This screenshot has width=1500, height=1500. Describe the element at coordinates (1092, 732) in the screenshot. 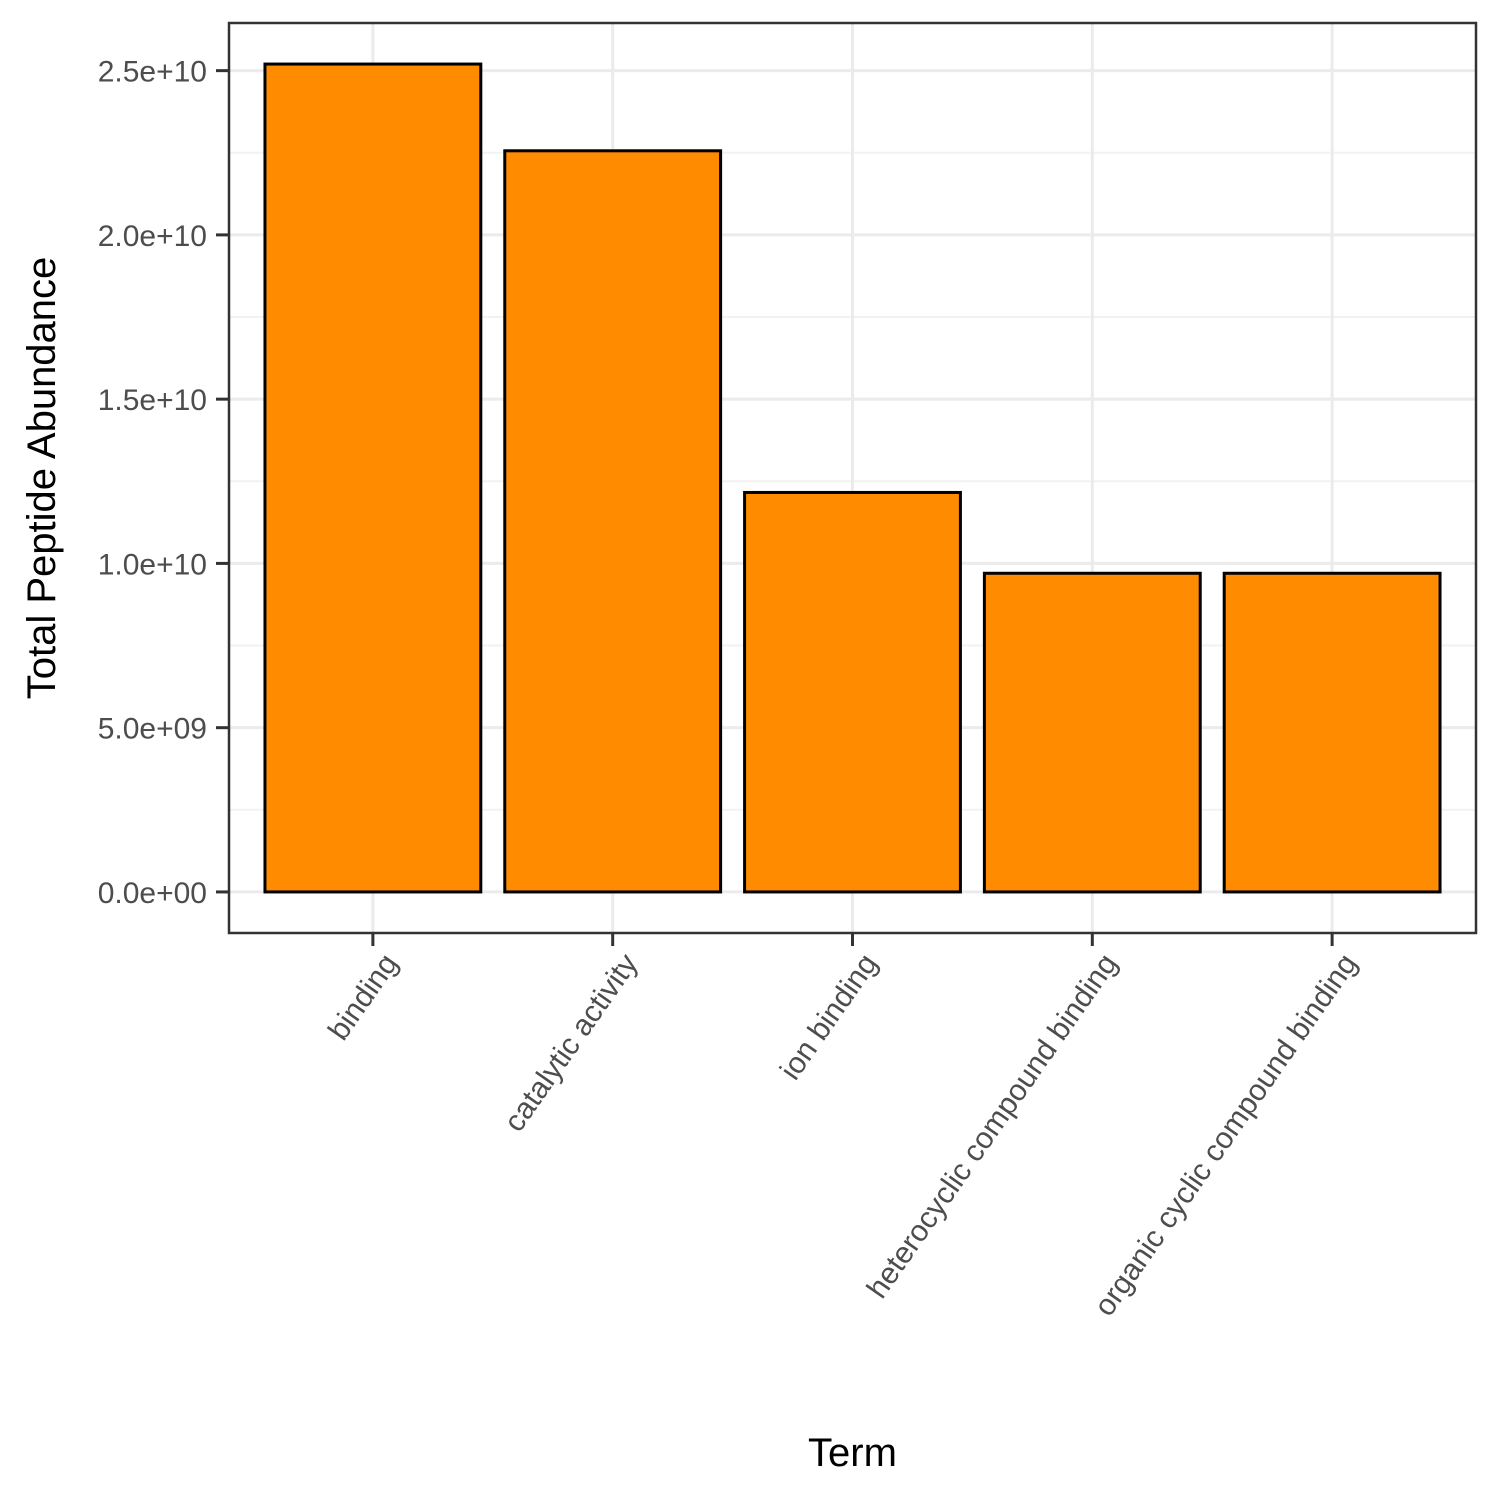

I see `bar-heterocyclic-compound-binding` at that location.